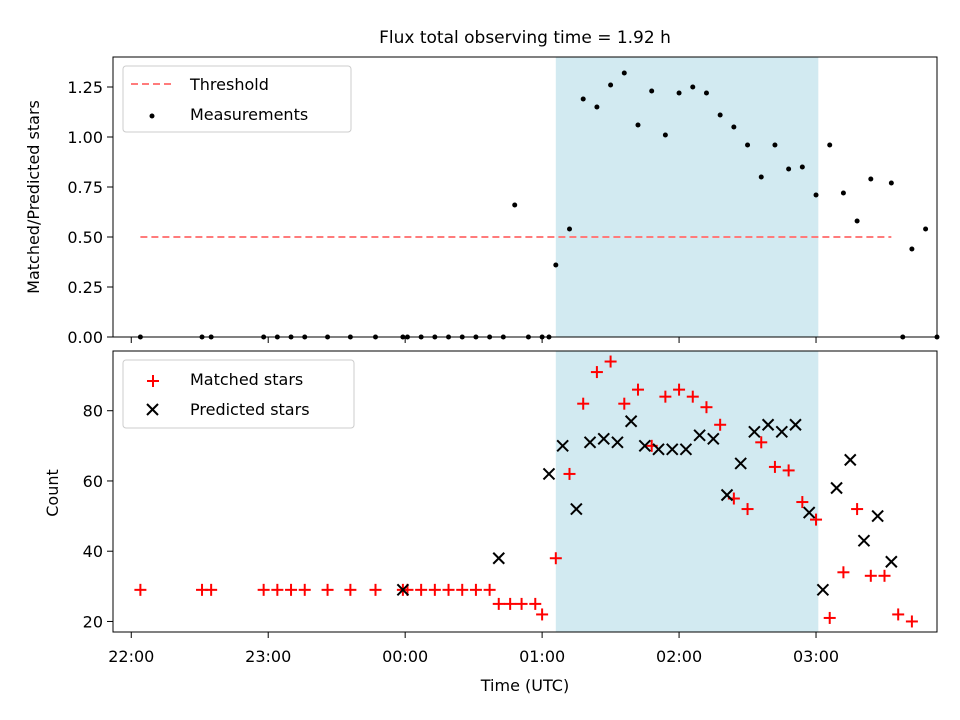 Image resolution: width=960 pixels, height=720 pixels. I want to click on bottom-legend: Matched stars Predicted stars, so click(238, 394).